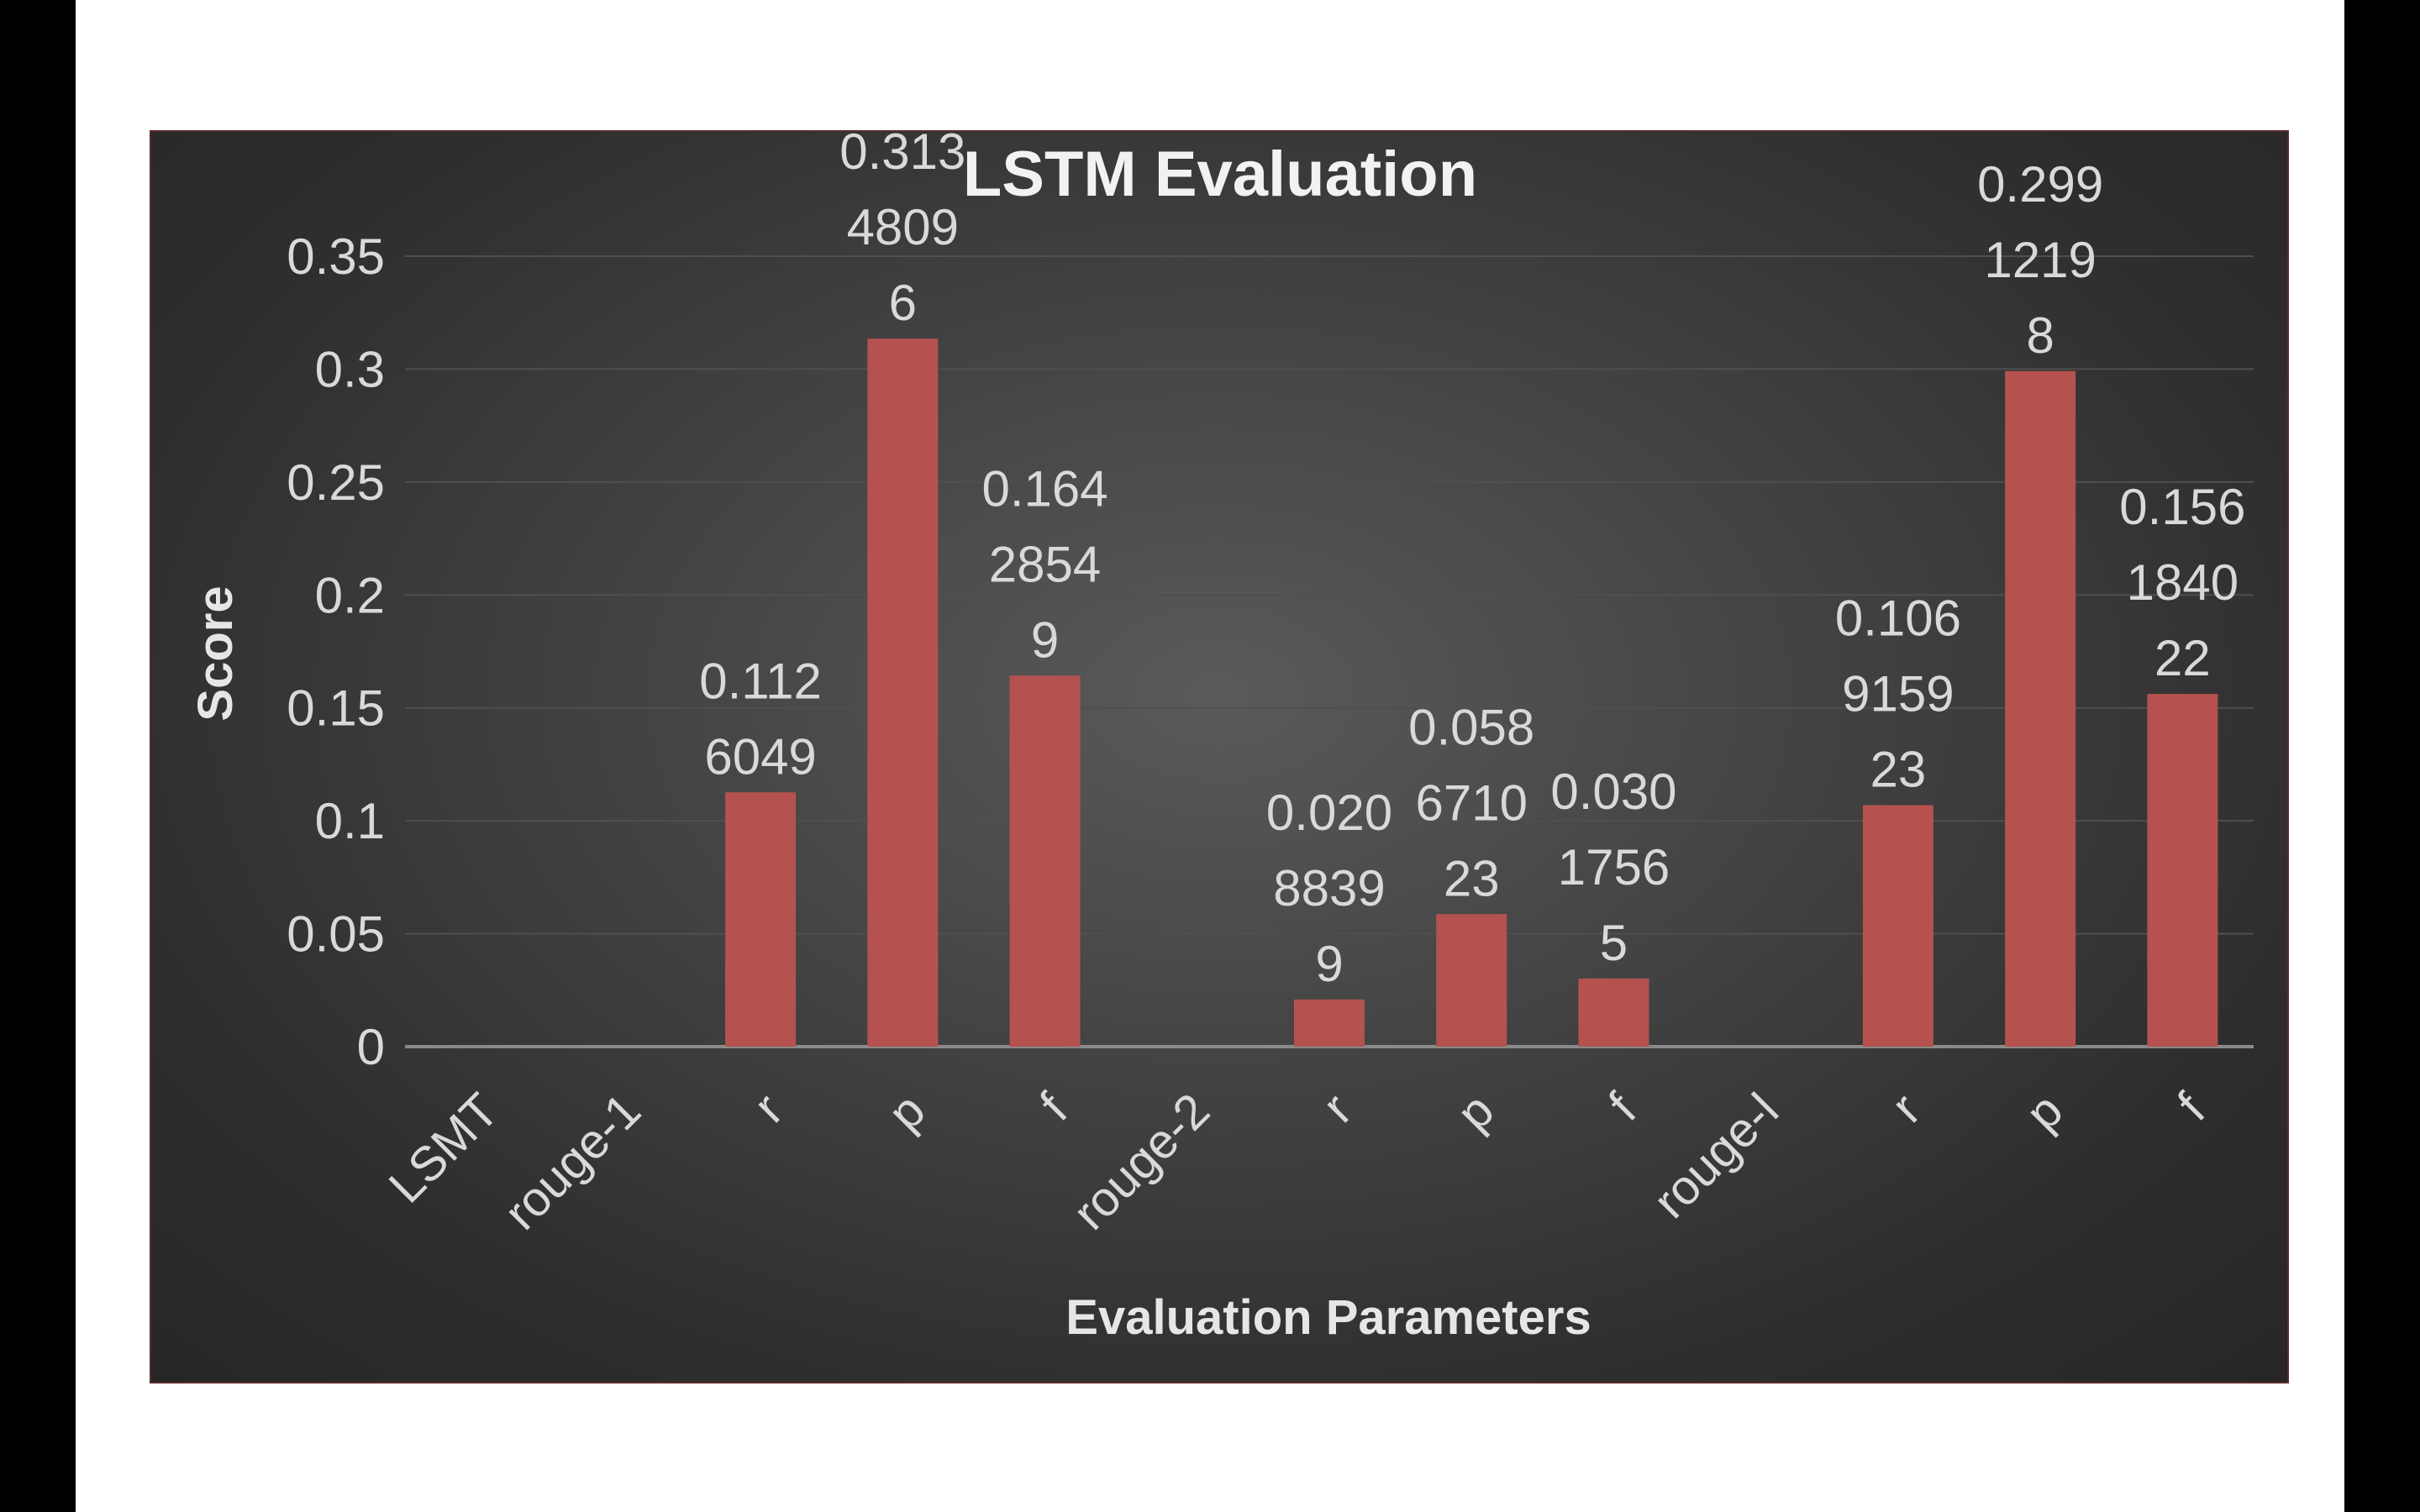  What do you see at coordinates (1471, 727) in the screenshot?
I see `data-label: 0.058` at bounding box center [1471, 727].